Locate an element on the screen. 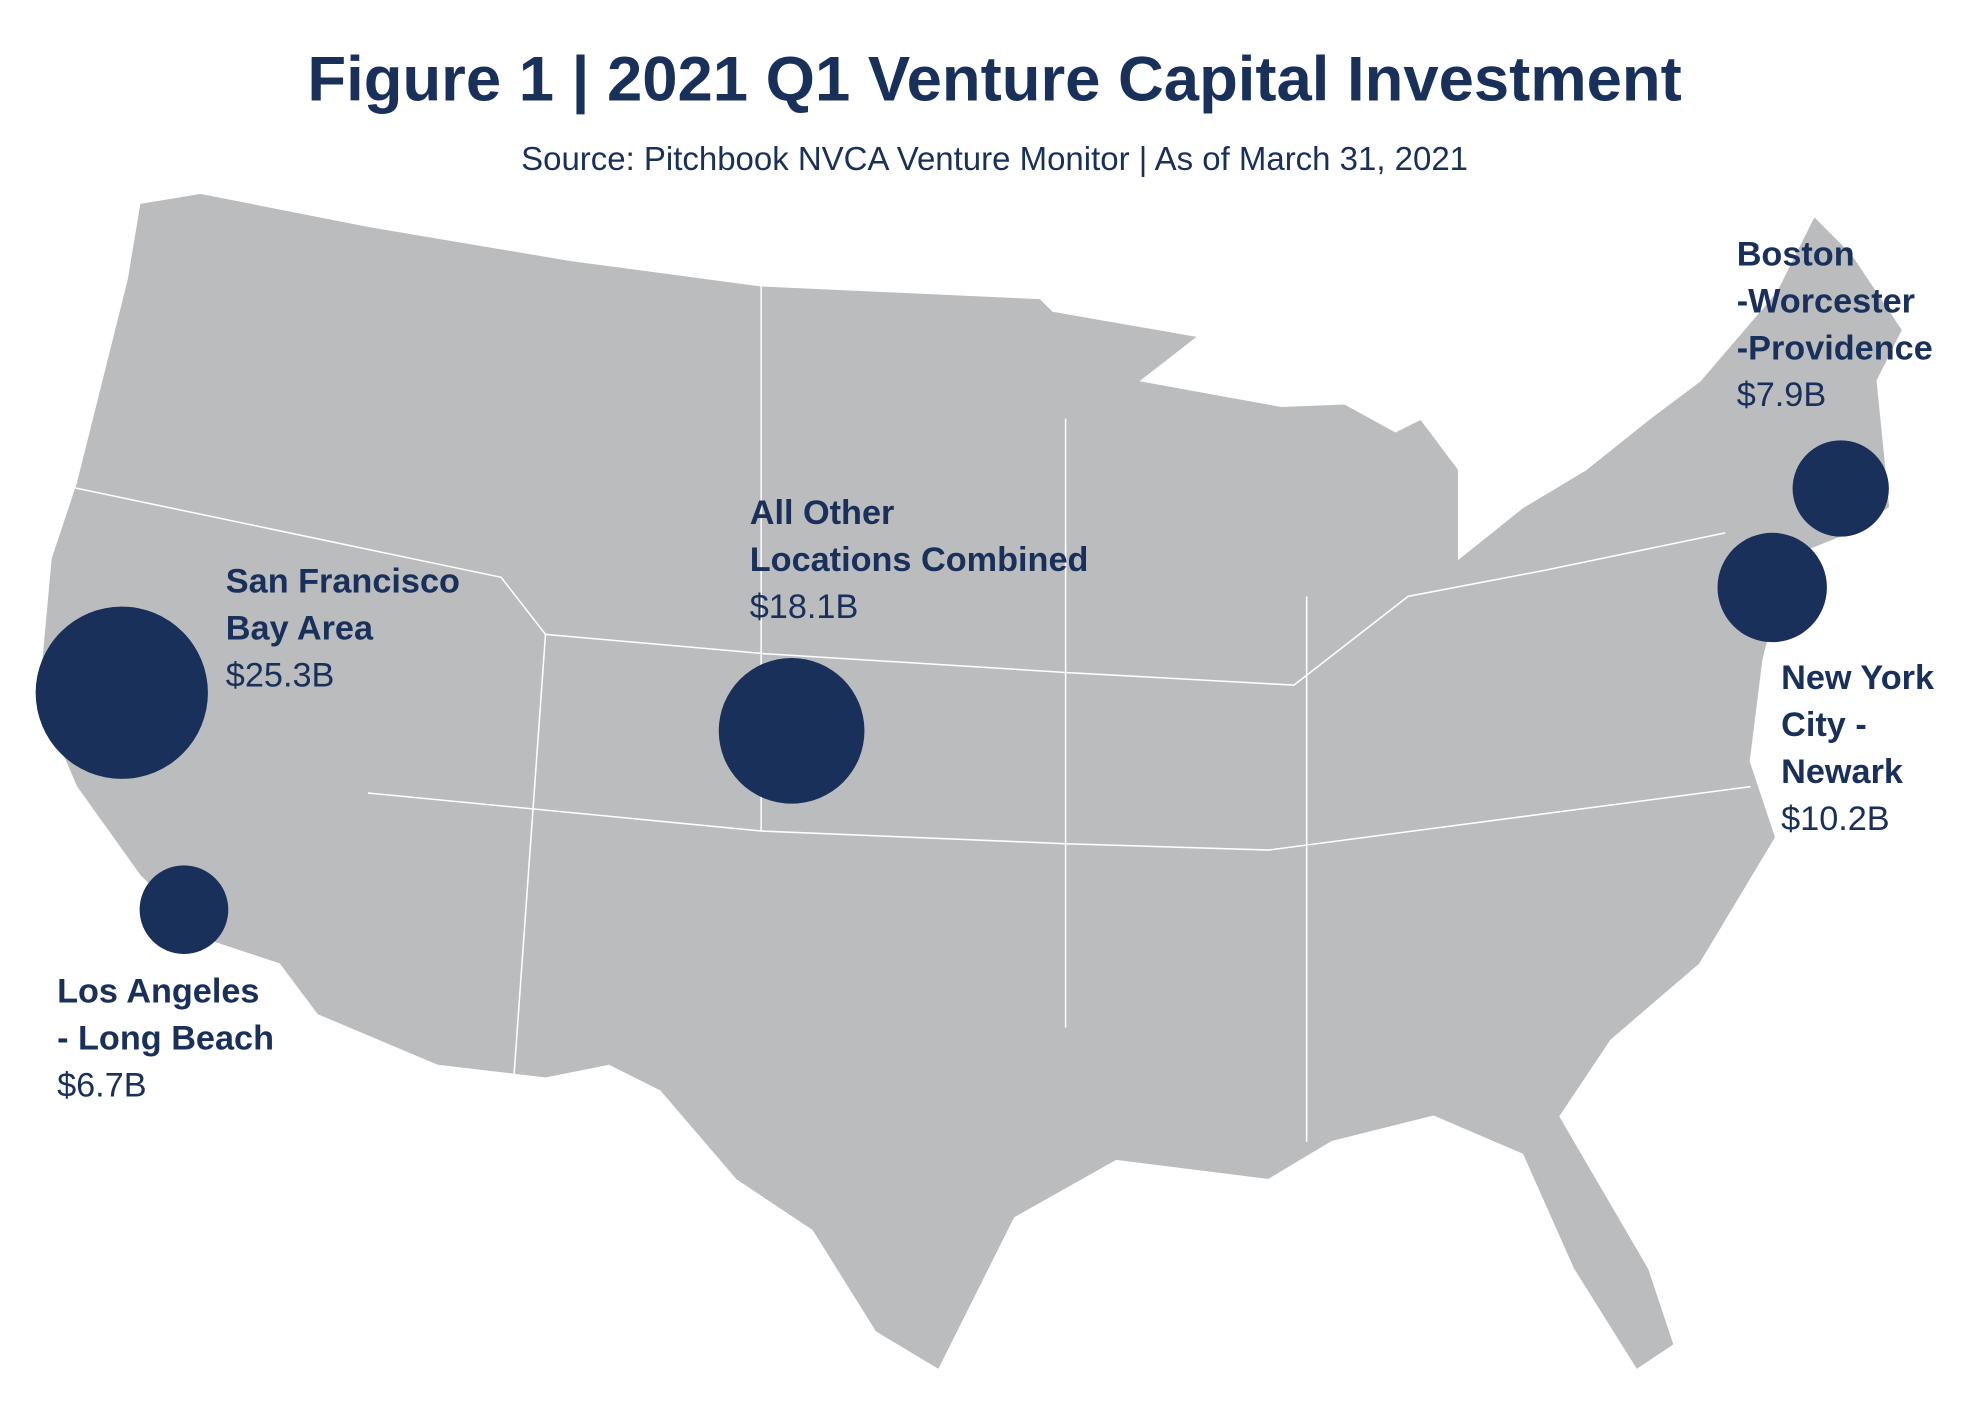  bubble-value-label: $10.2B is located at coordinates (1835, 819).